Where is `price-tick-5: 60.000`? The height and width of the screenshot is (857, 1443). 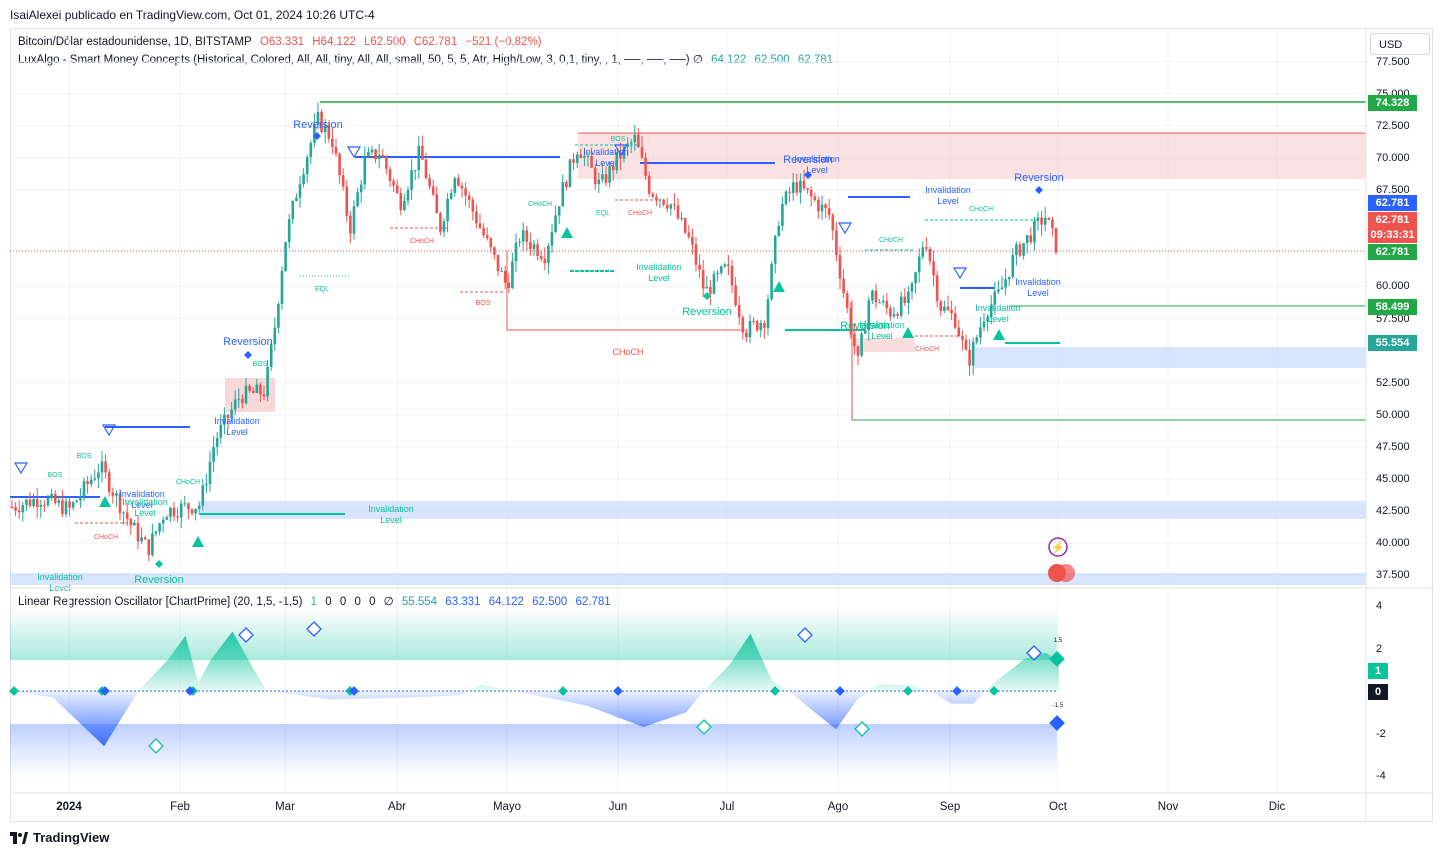
price-tick-5: 60.000 is located at coordinates (1393, 286).